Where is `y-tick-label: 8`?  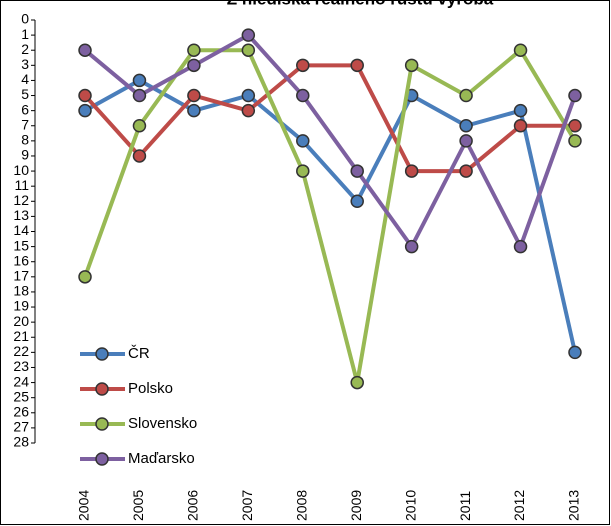
y-tick-label: 8 is located at coordinates (25, 140).